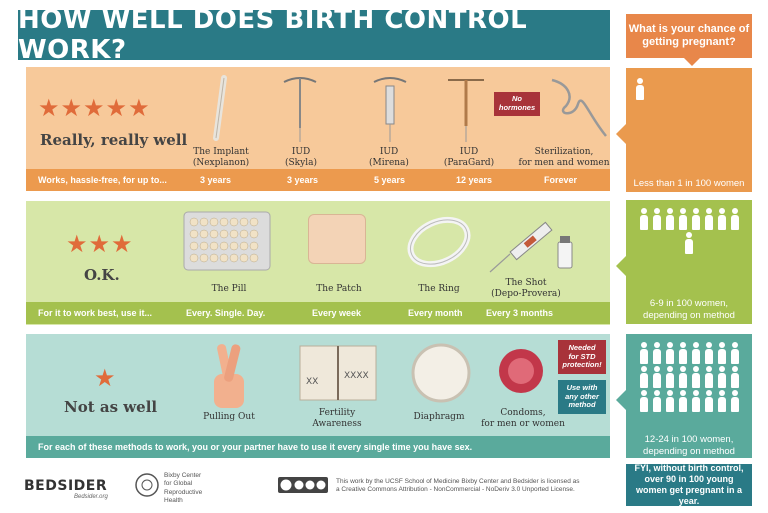 The width and height of the screenshot is (768, 513). I want to click on implant-icon, so click(220, 108).